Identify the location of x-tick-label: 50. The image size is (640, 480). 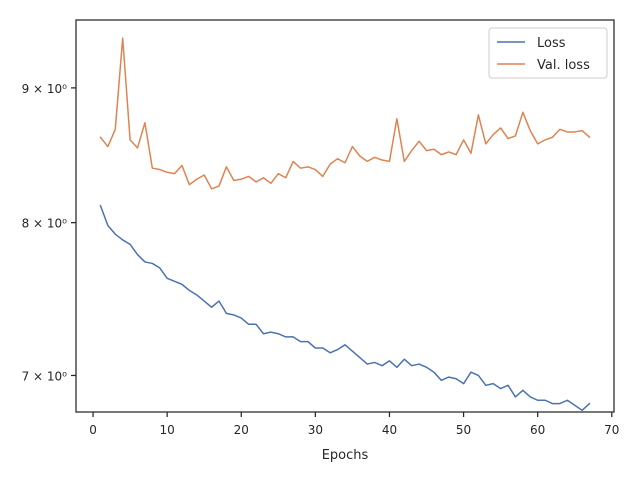
(463, 430).